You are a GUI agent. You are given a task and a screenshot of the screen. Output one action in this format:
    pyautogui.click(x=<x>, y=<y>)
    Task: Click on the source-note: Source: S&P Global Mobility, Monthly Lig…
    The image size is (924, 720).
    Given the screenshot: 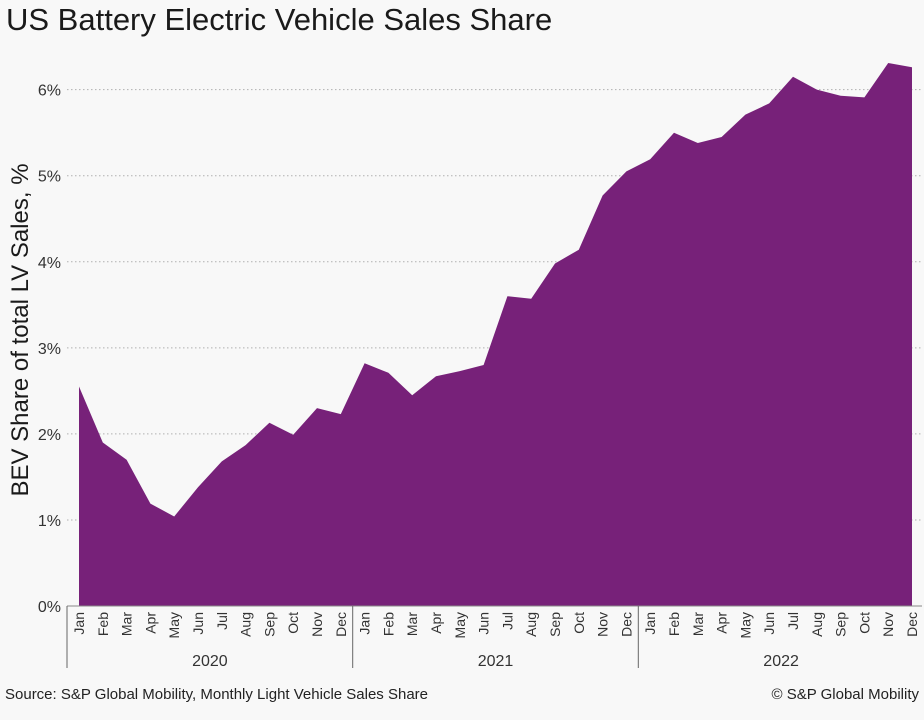 What is the action you would take?
    pyautogui.click(x=217, y=694)
    